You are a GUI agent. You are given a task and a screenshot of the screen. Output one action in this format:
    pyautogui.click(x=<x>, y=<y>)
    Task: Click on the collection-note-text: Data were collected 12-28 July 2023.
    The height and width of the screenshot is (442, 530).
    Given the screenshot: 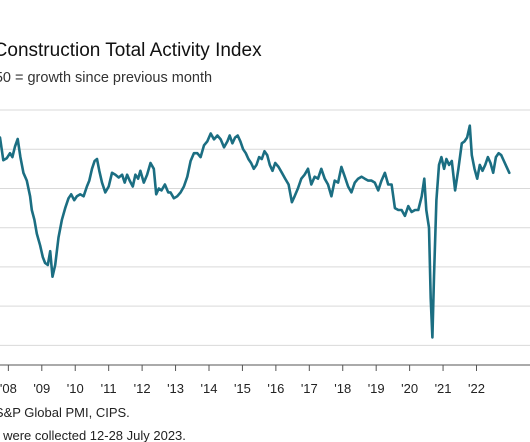 What is the action you would take?
    pyautogui.click(x=93, y=435)
    